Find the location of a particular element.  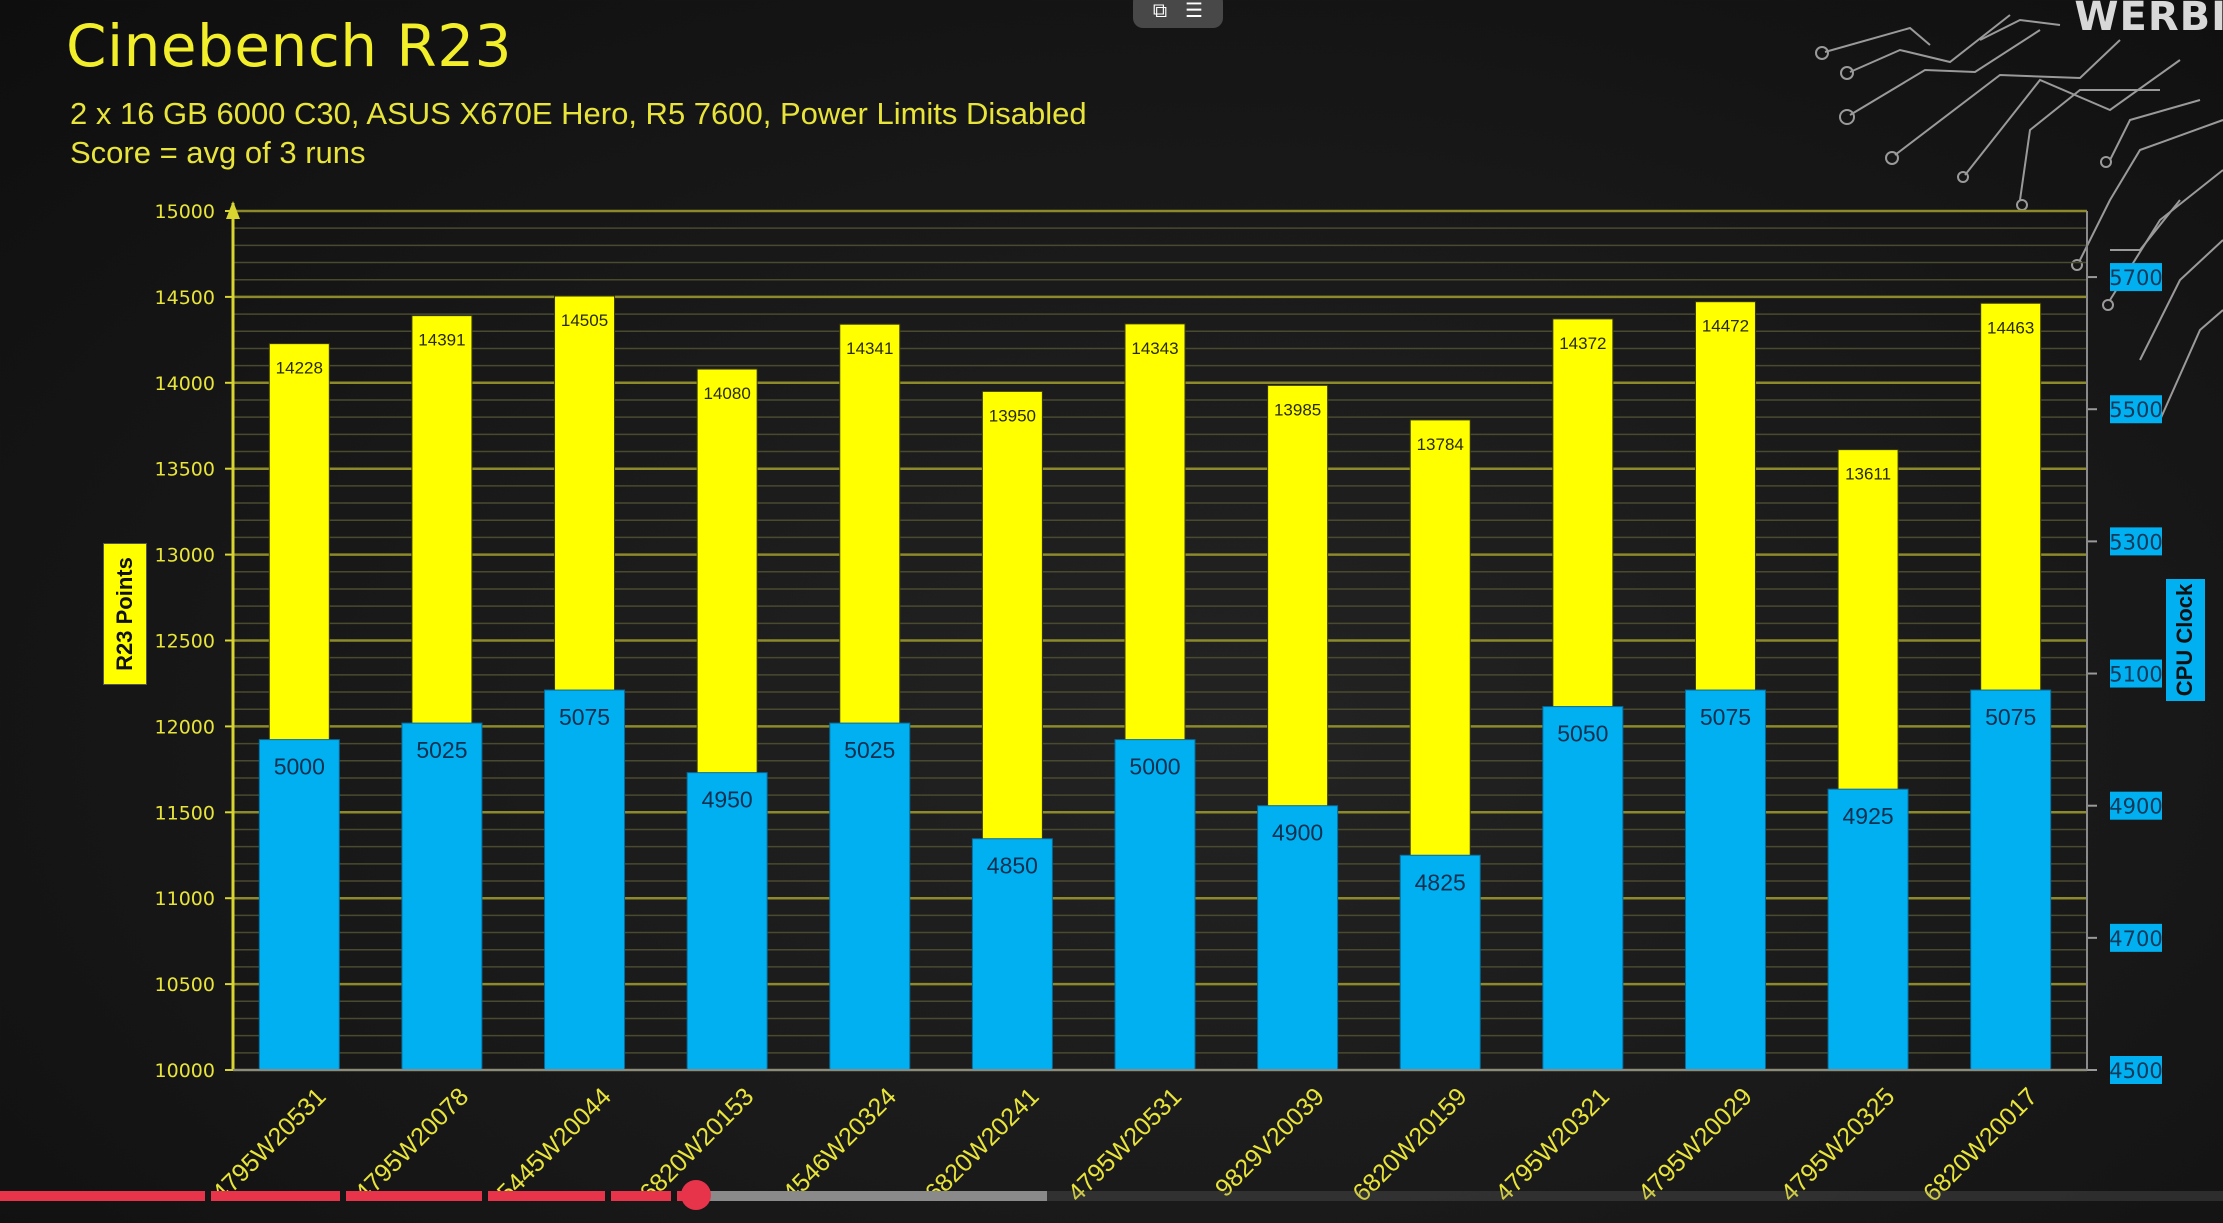

y-tick-label: 14000 is located at coordinates (185, 384).